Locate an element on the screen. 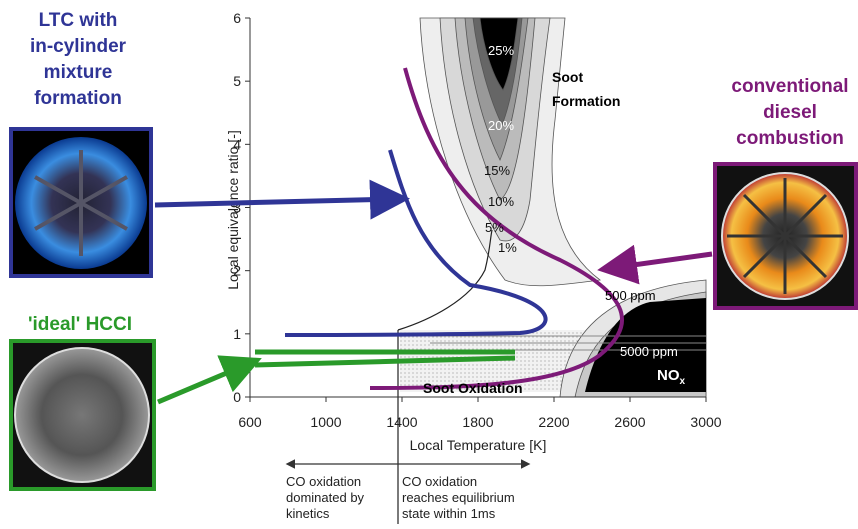 This screenshot has height=529, width=858. y-tick-label: 6 is located at coordinates (237, 18).